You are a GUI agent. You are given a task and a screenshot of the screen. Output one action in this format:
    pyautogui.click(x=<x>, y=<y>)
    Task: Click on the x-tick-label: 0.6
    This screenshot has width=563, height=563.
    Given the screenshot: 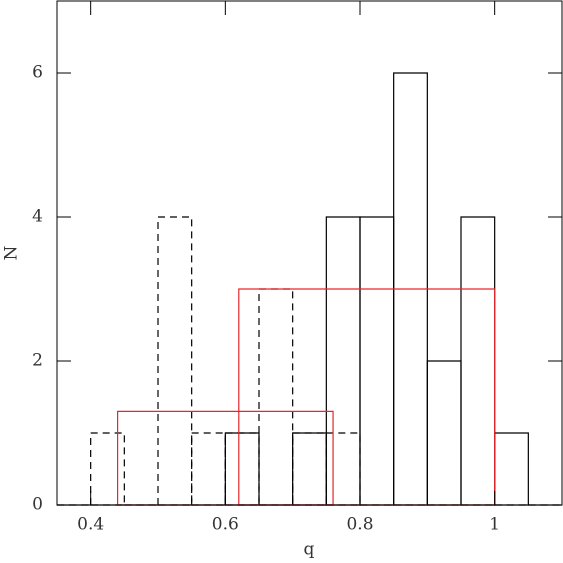 What is the action you would take?
    pyautogui.click(x=225, y=525)
    